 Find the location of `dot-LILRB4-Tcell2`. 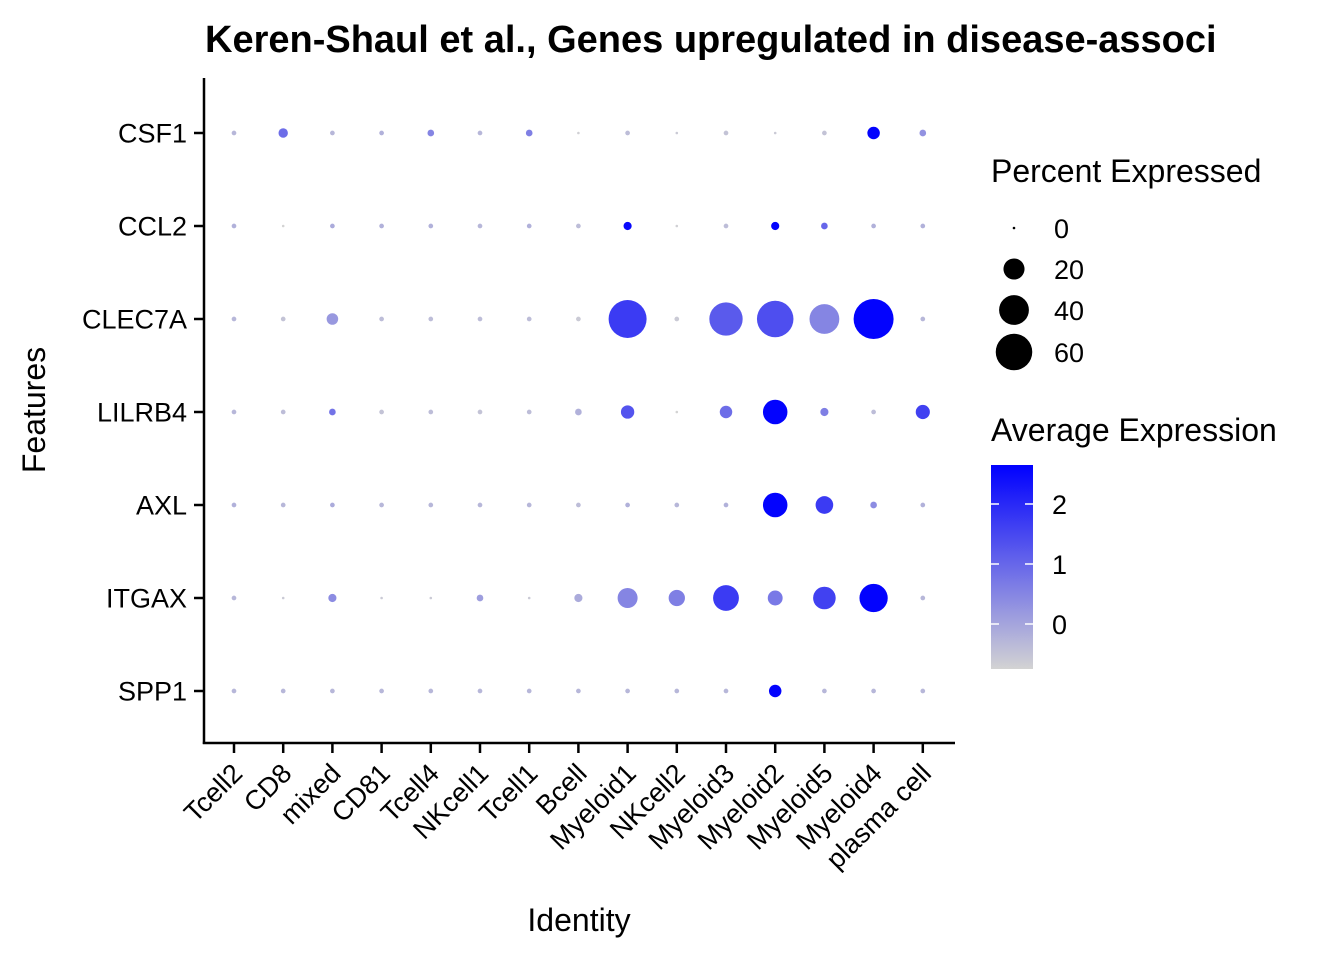

dot-LILRB4-Tcell2 is located at coordinates (234, 412).